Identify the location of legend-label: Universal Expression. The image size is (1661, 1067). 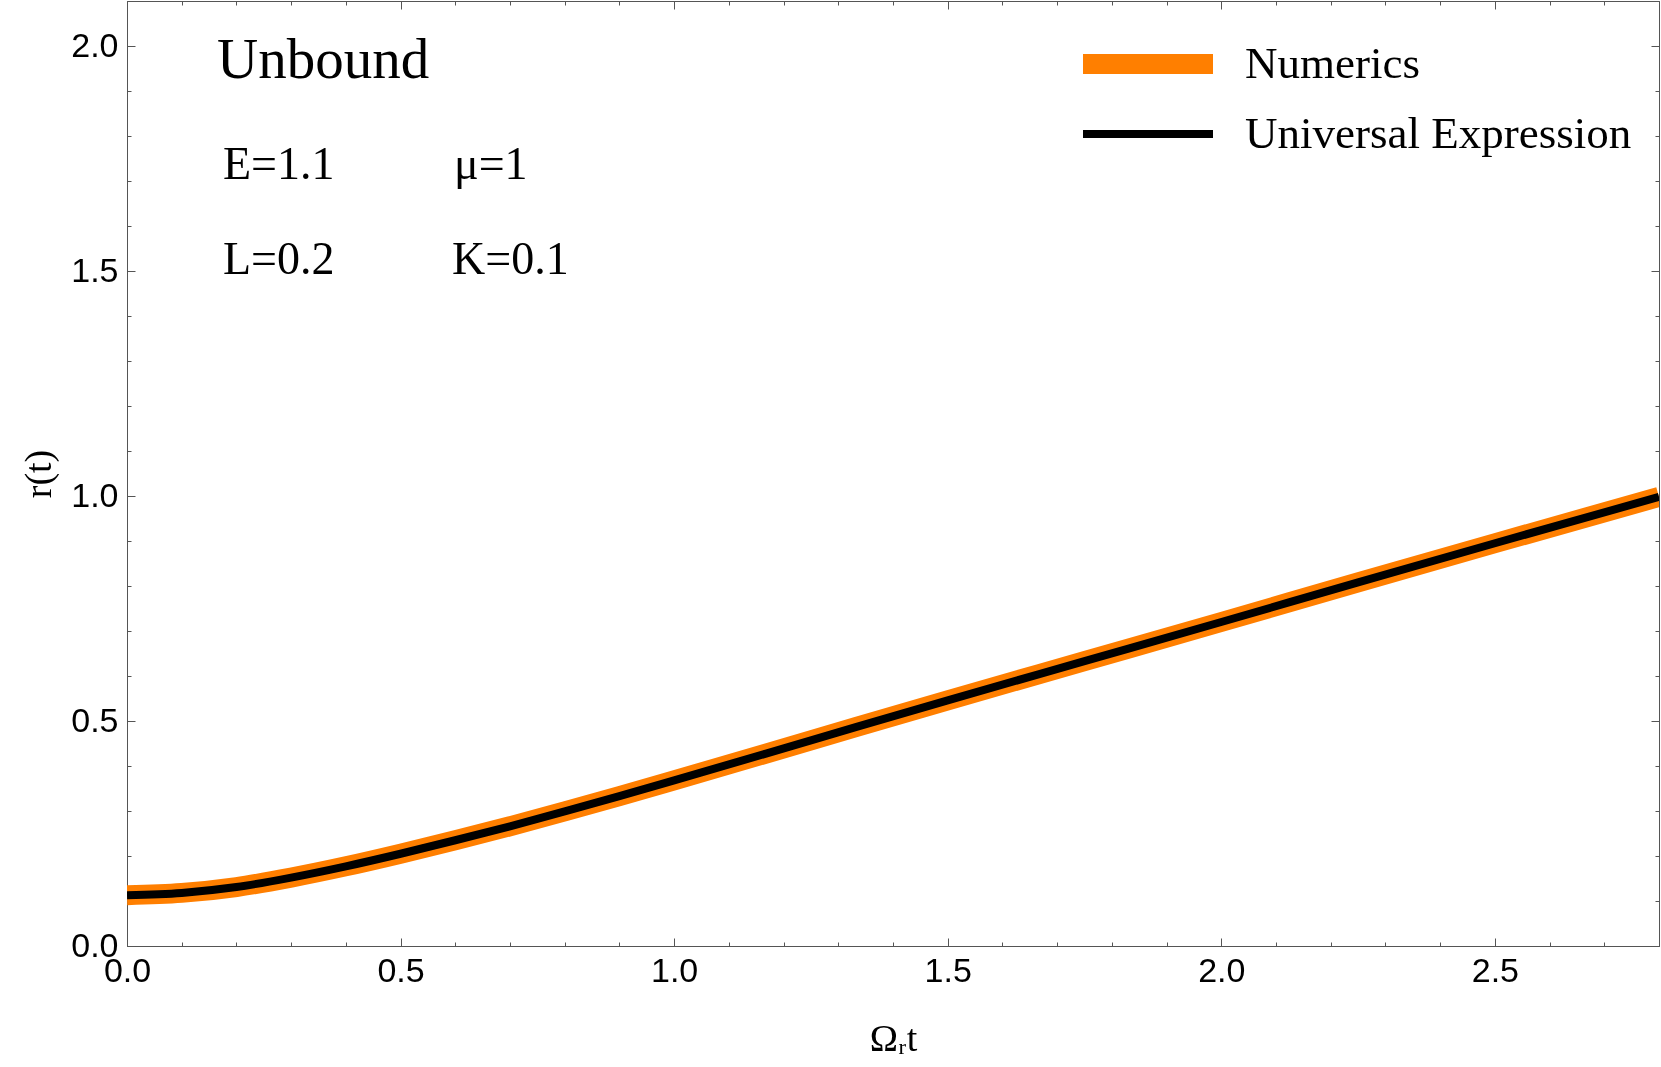
(1438, 133).